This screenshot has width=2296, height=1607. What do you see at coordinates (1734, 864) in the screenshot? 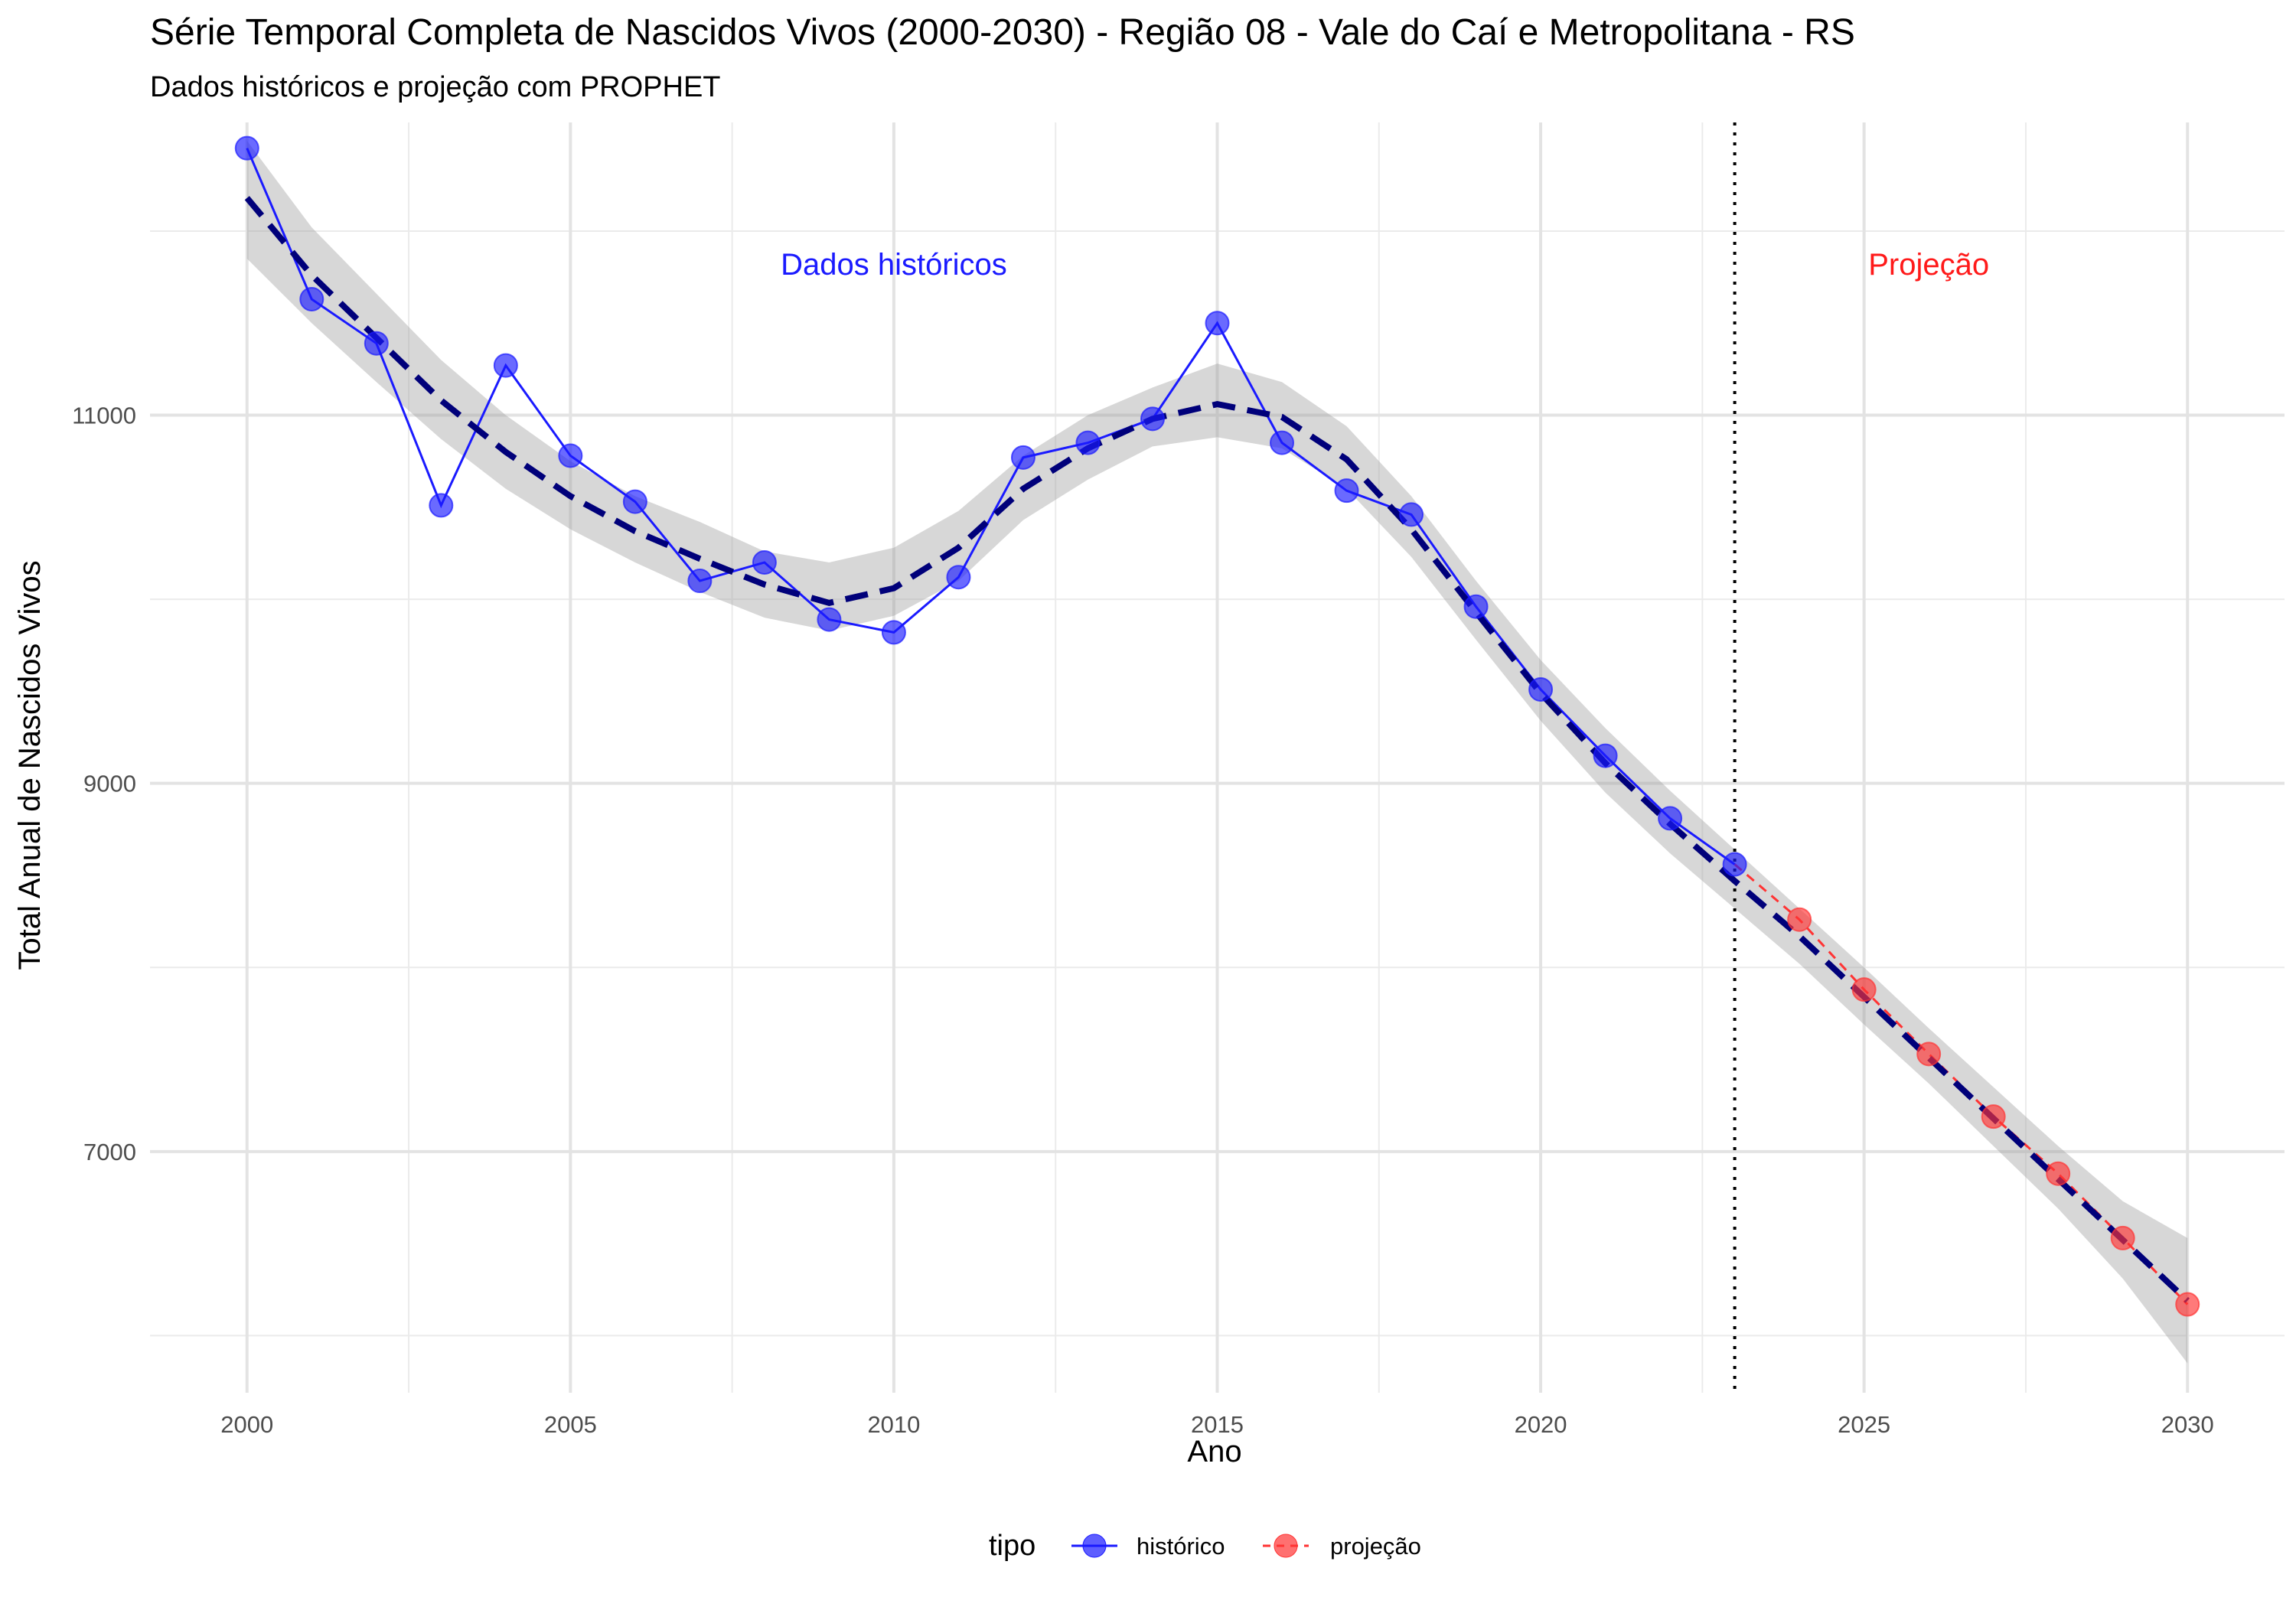
I see `point-0-2023` at bounding box center [1734, 864].